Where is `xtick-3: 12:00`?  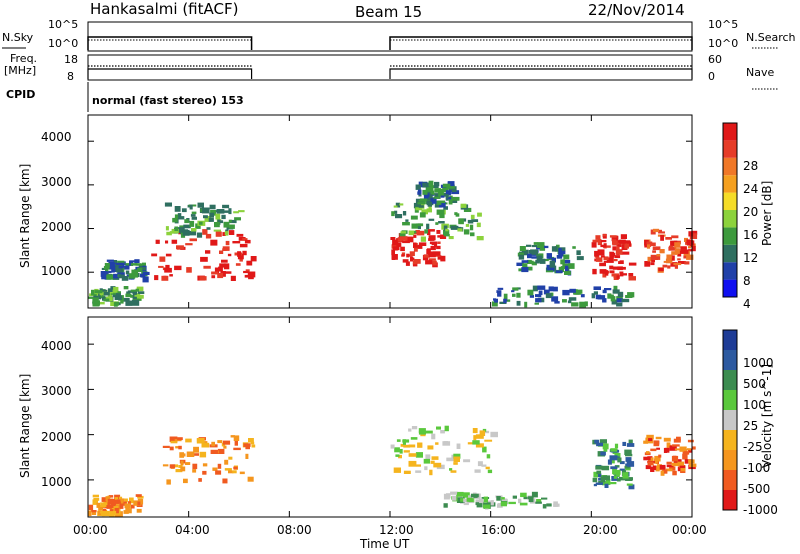 xtick-3: 12:00 is located at coordinates (396, 530).